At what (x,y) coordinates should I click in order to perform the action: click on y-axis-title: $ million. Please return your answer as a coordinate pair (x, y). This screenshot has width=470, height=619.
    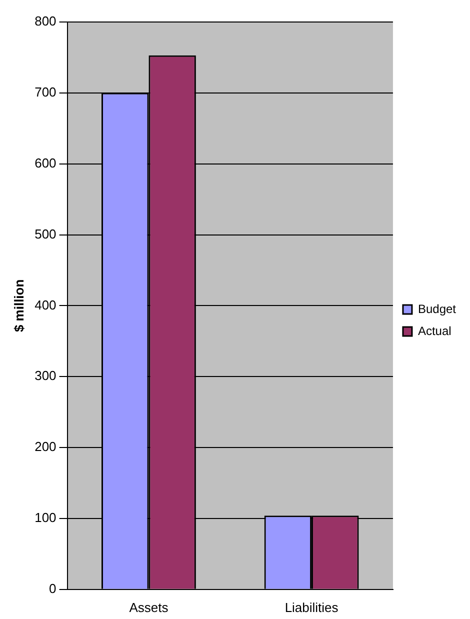
    Looking at the image, I should click on (18, 305).